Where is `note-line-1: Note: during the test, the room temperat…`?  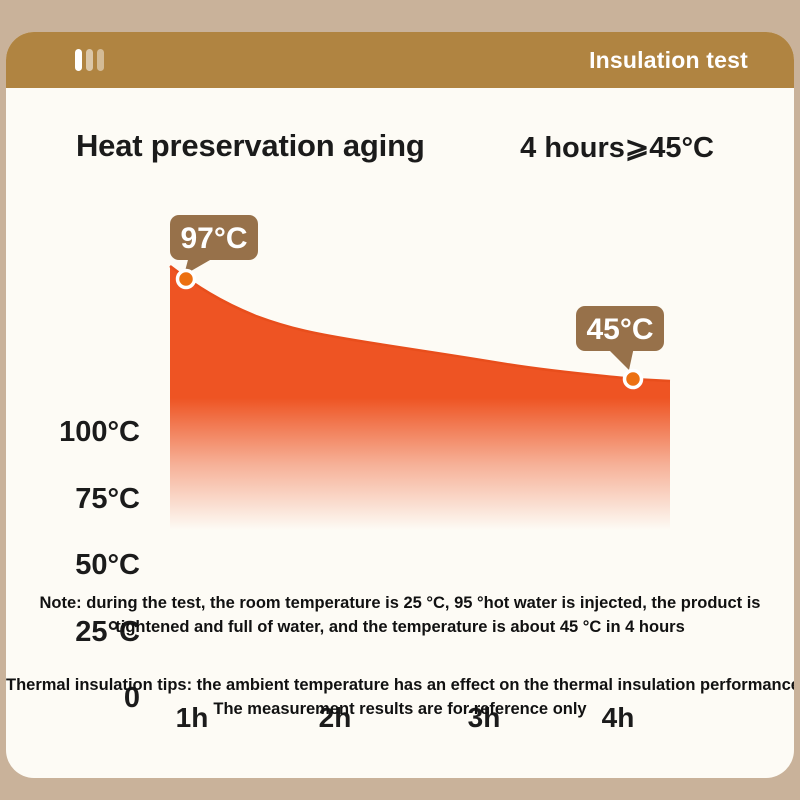
note-line-1: Note: during the test, the room temperat… is located at coordinates (400, 603).